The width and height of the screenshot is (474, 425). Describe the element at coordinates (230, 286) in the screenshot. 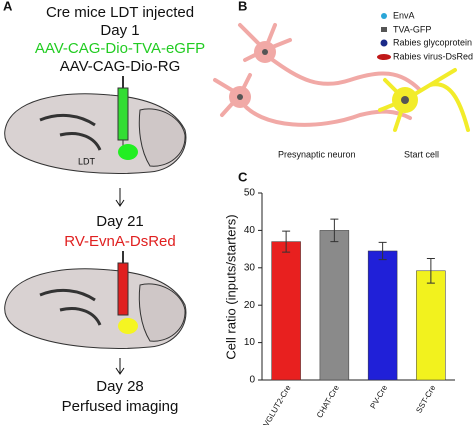

I see `y-axis-label: Cell ratio (inputs/starters)` at that location.